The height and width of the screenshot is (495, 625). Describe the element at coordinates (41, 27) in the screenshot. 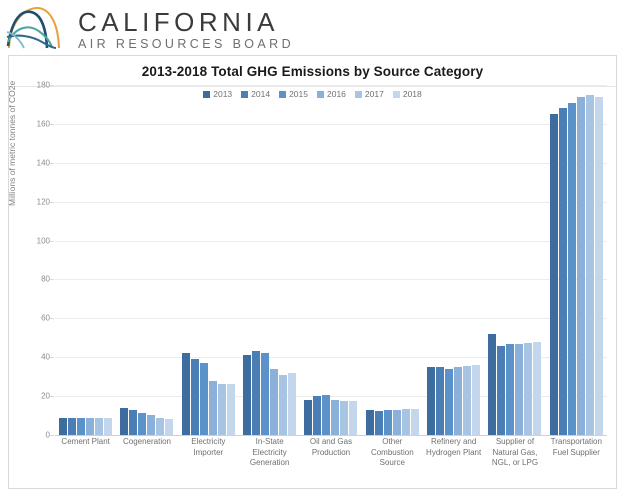

I see `carb-logo-arcs-icon` at that location.